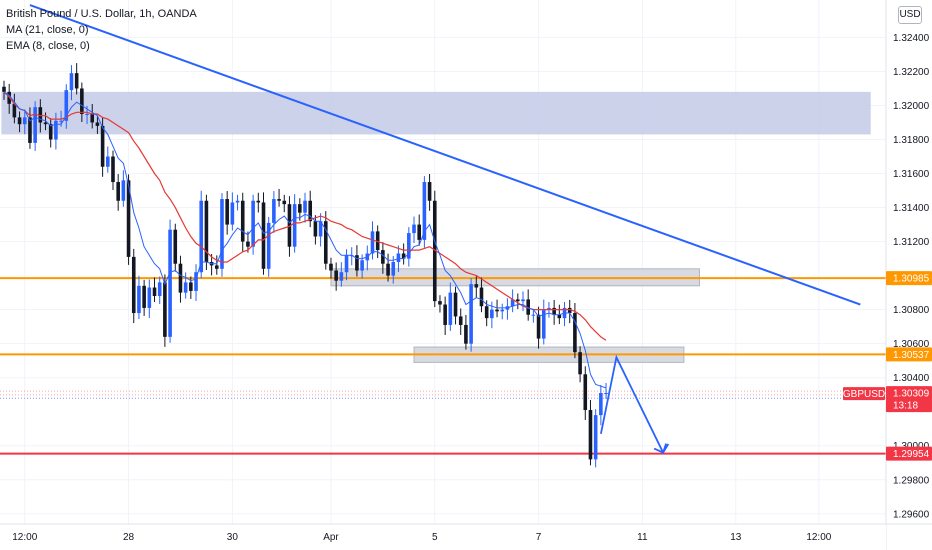  I want to click on x-tick-label: 5, so click(435, 537).